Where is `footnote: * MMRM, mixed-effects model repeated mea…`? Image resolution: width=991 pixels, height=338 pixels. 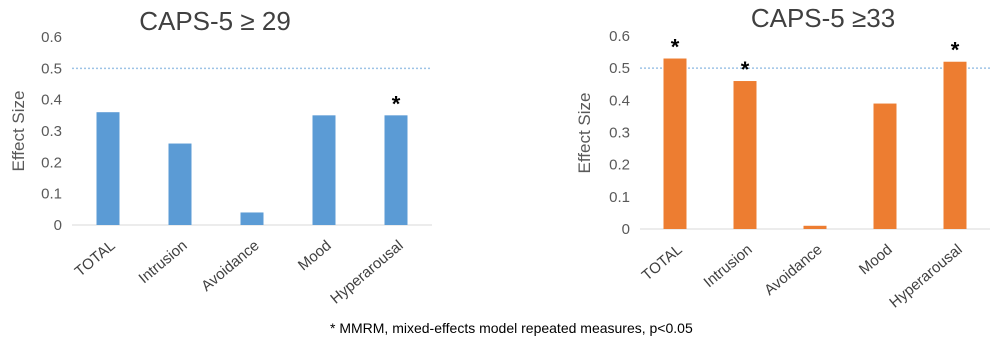 footnote: * MMRM, mixed-effects model repeated mea… is located at coordinates (511, 328).